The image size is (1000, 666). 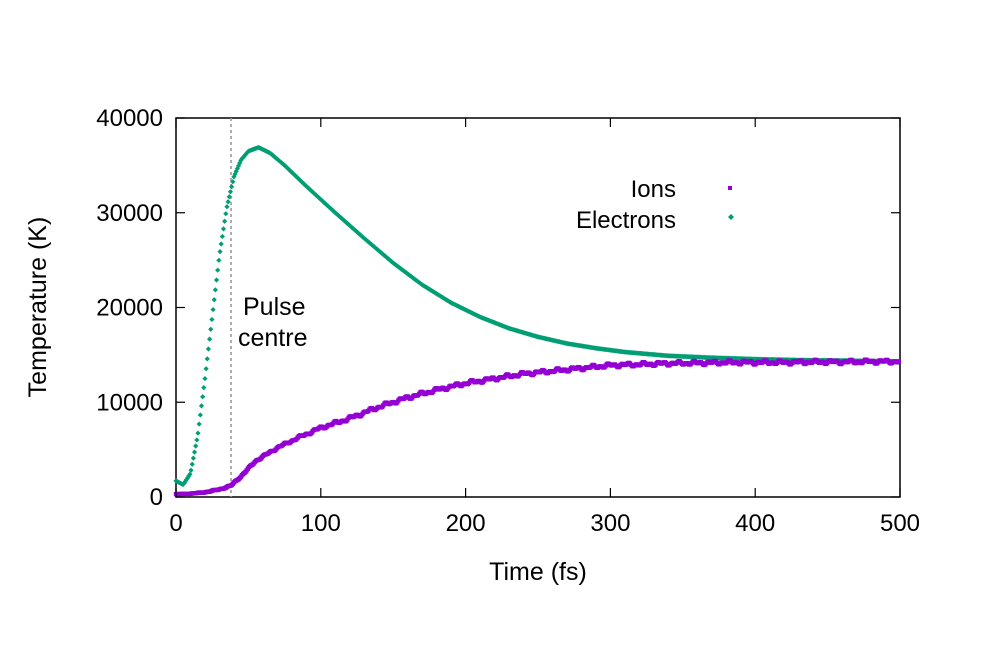 I want to click on y-tick-label: 20000, so click(x=129, y=308).